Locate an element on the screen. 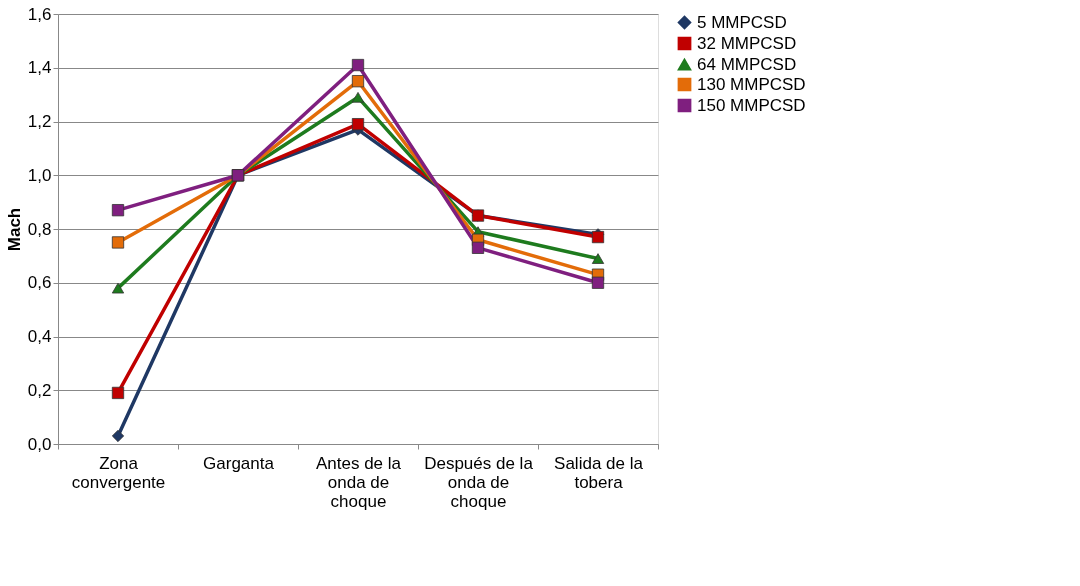 This screenshot has height=586, width=1080. y-tick-label: 0,4 is located at coordinates (39, 336).